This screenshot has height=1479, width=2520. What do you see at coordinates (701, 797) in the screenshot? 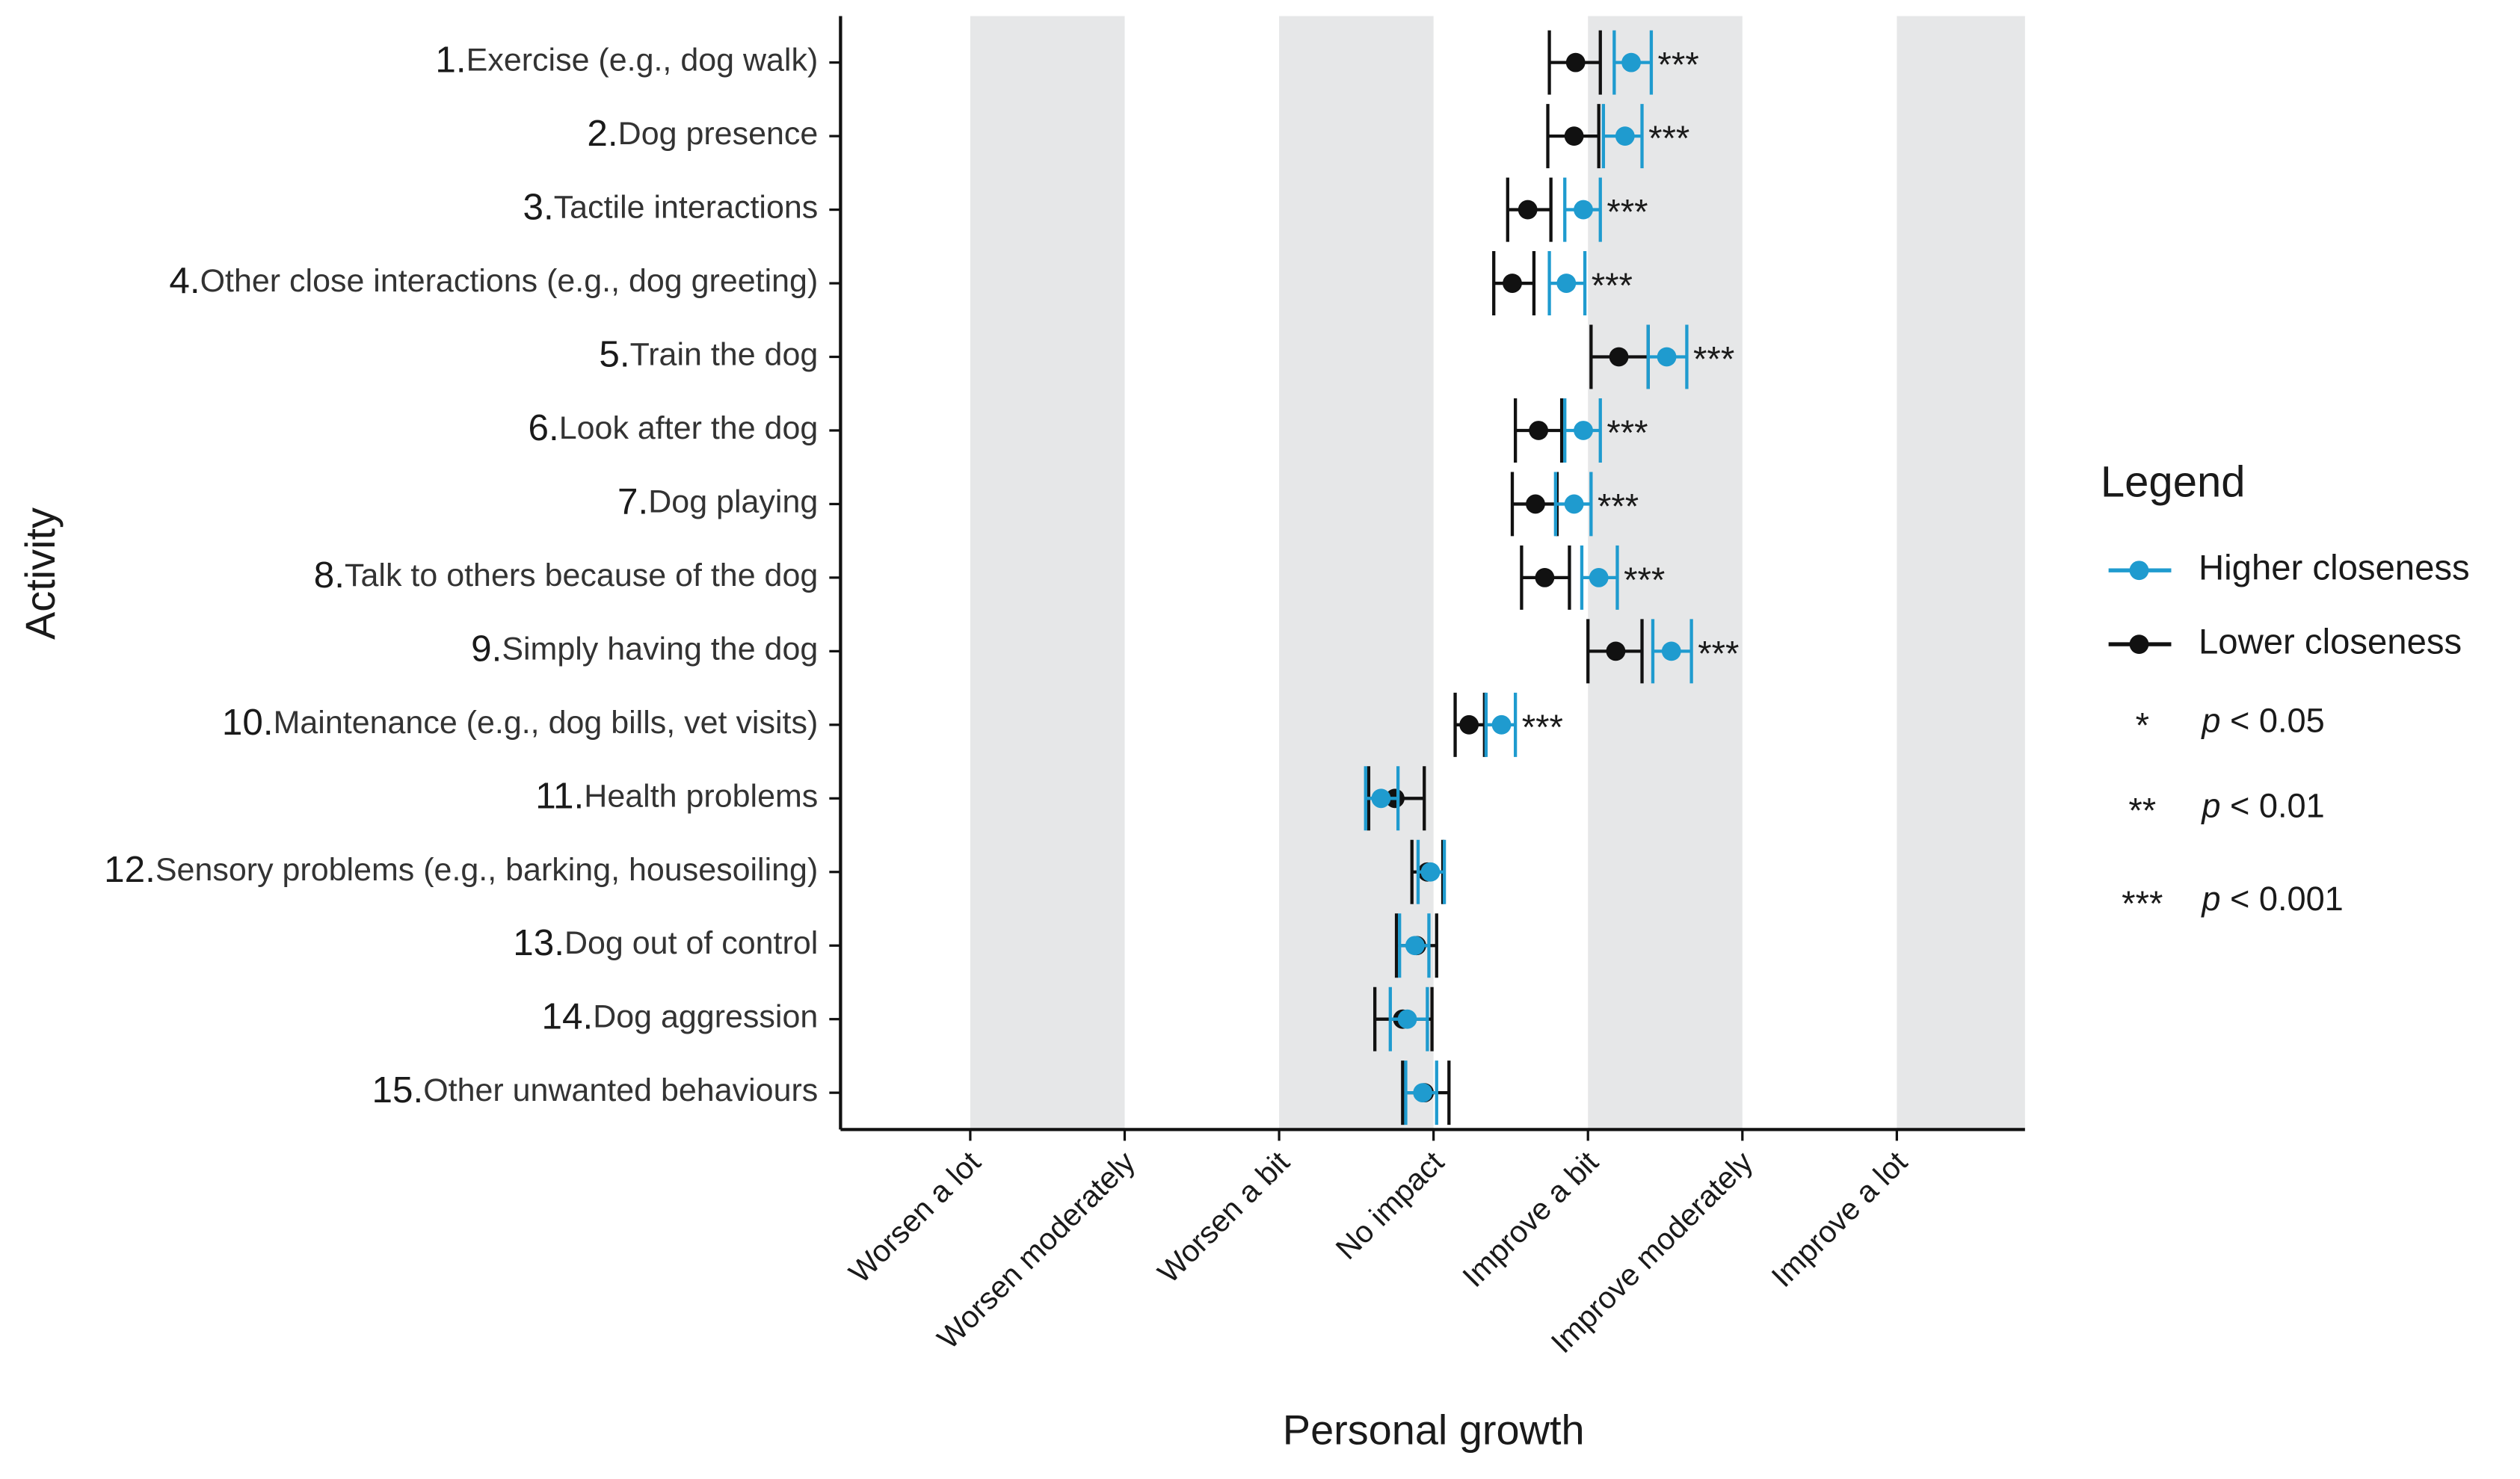
I see `category-name: Health problems` at bounding box center [701, 797].